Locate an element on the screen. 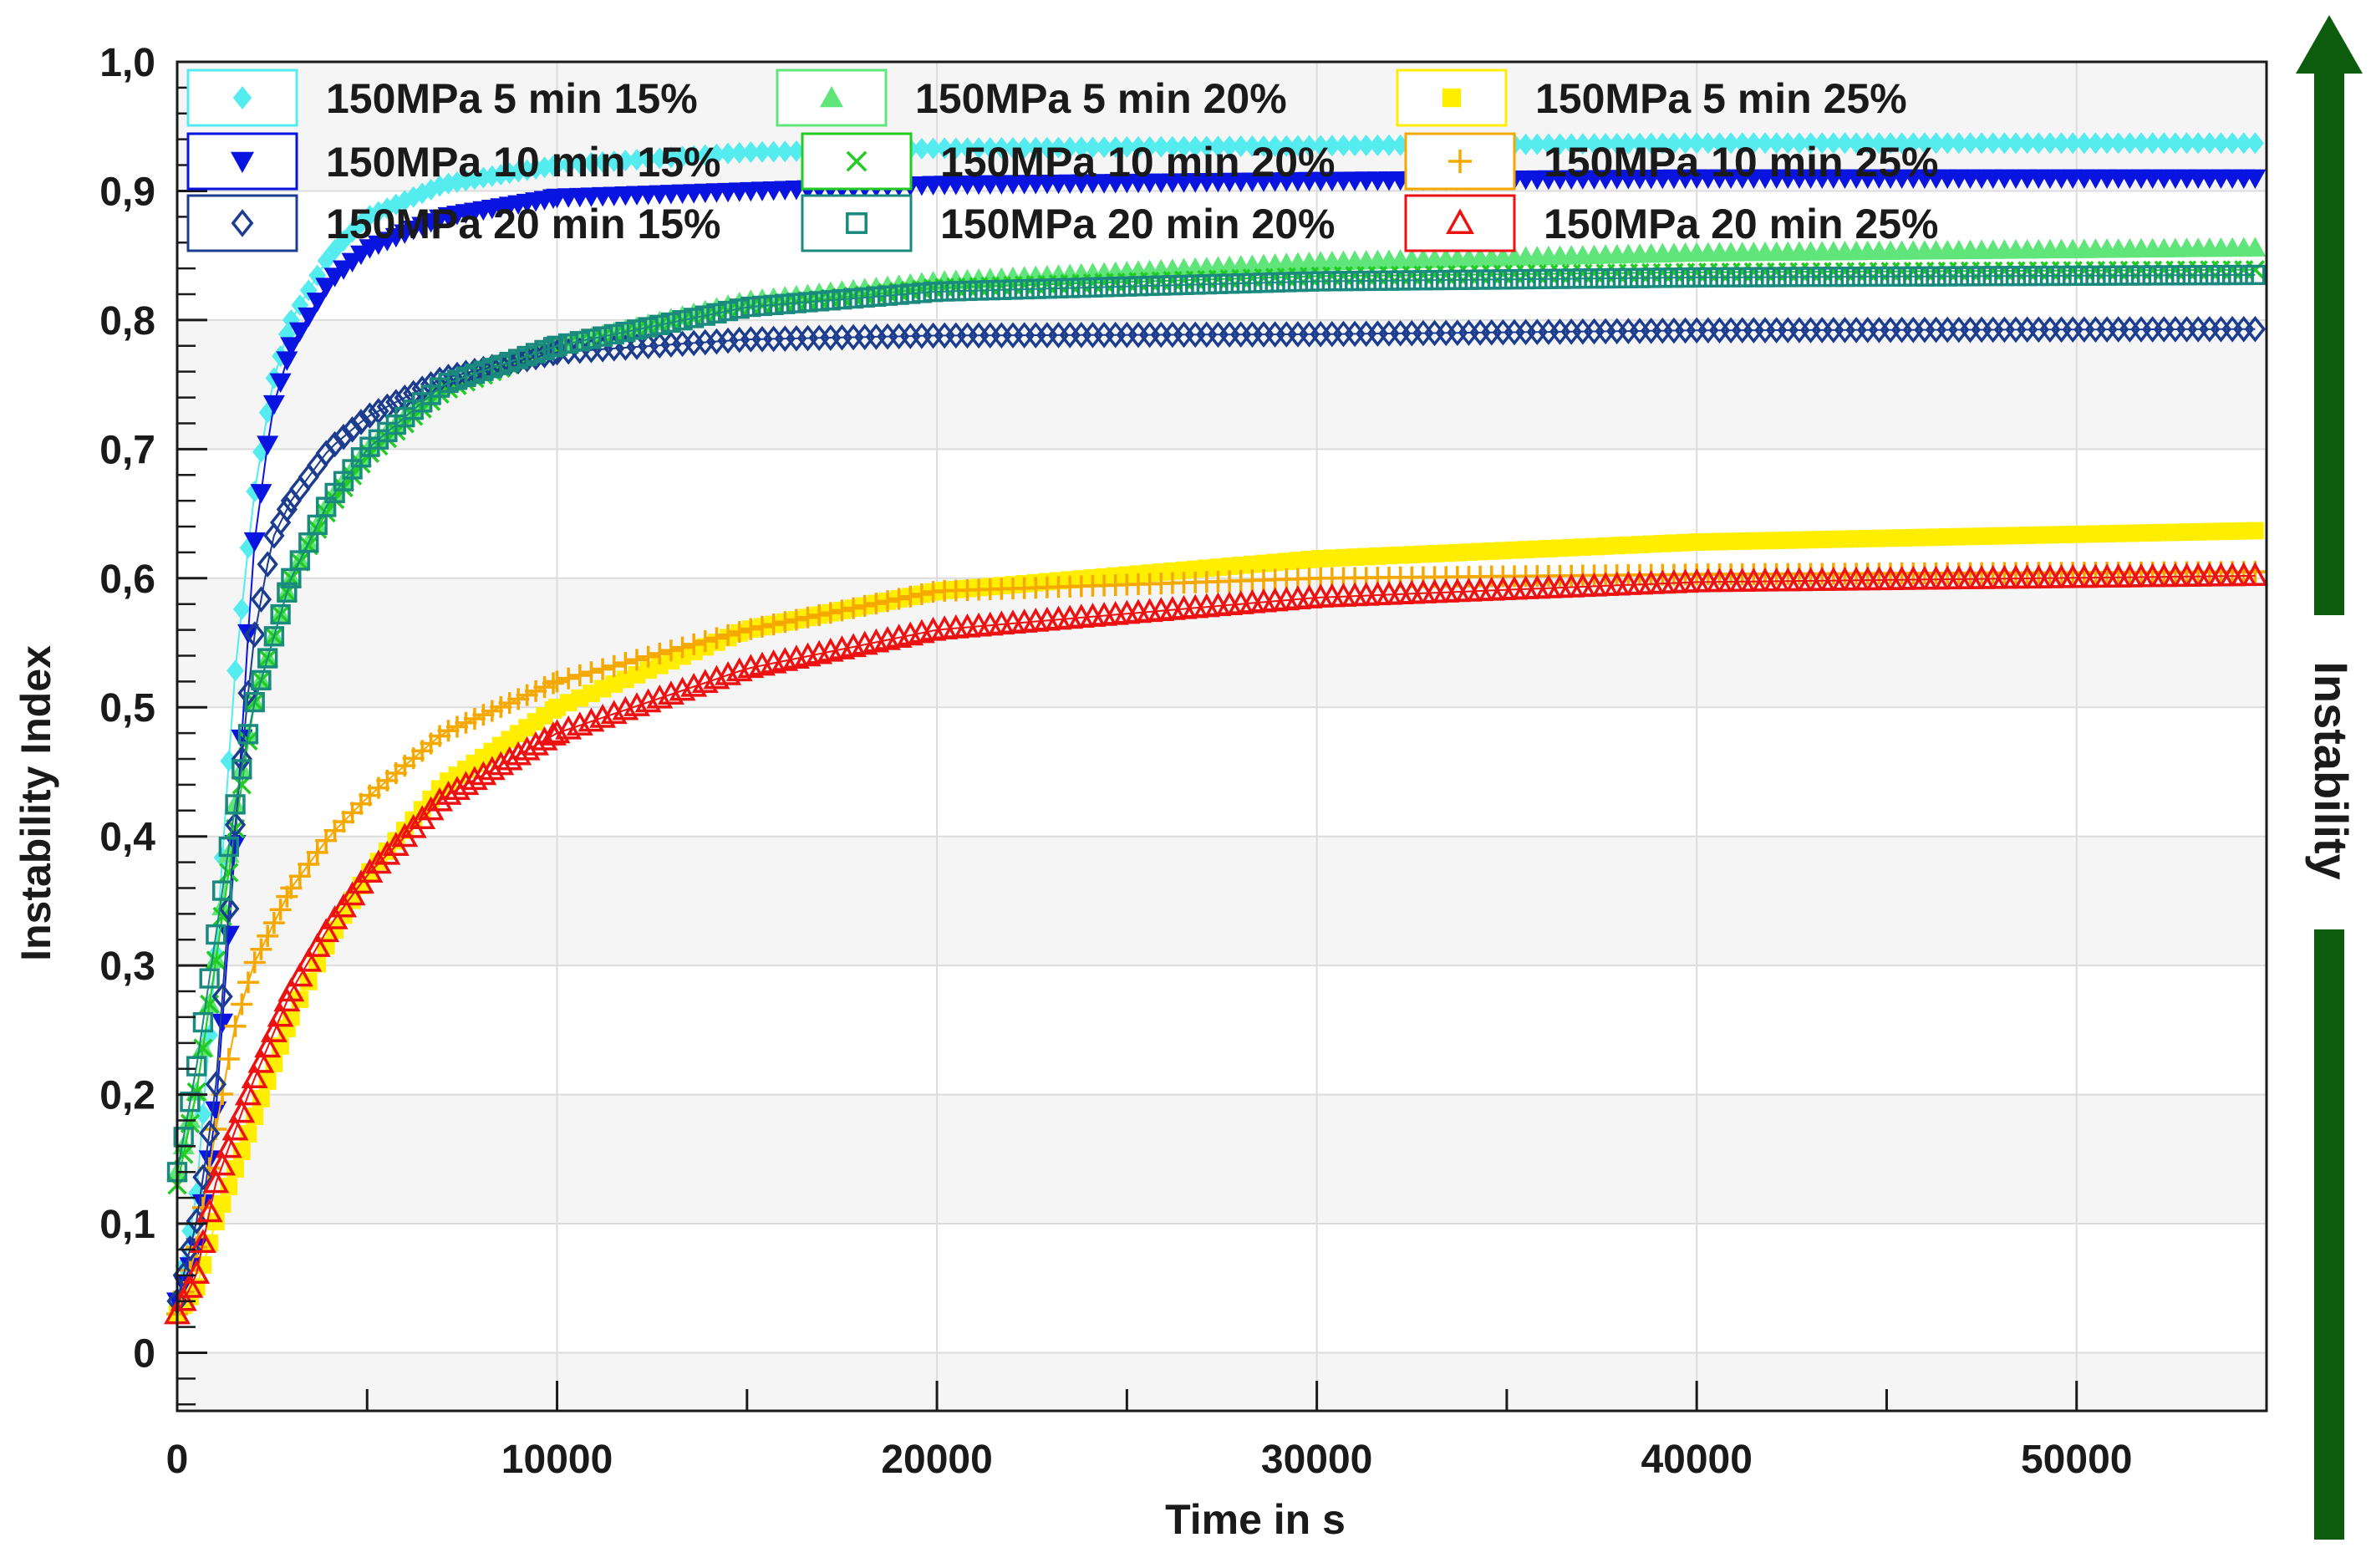 The image size is (2371, 1568). legend-swatch is located at coordinates (857, 223).